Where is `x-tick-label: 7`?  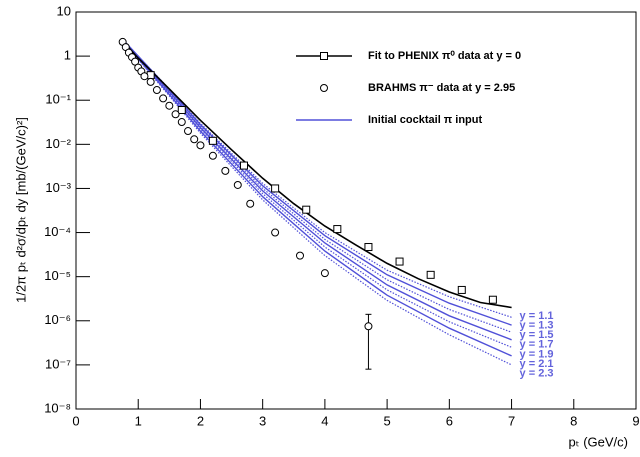 x-tick-label: 7 is located at coordinates (511, 420).